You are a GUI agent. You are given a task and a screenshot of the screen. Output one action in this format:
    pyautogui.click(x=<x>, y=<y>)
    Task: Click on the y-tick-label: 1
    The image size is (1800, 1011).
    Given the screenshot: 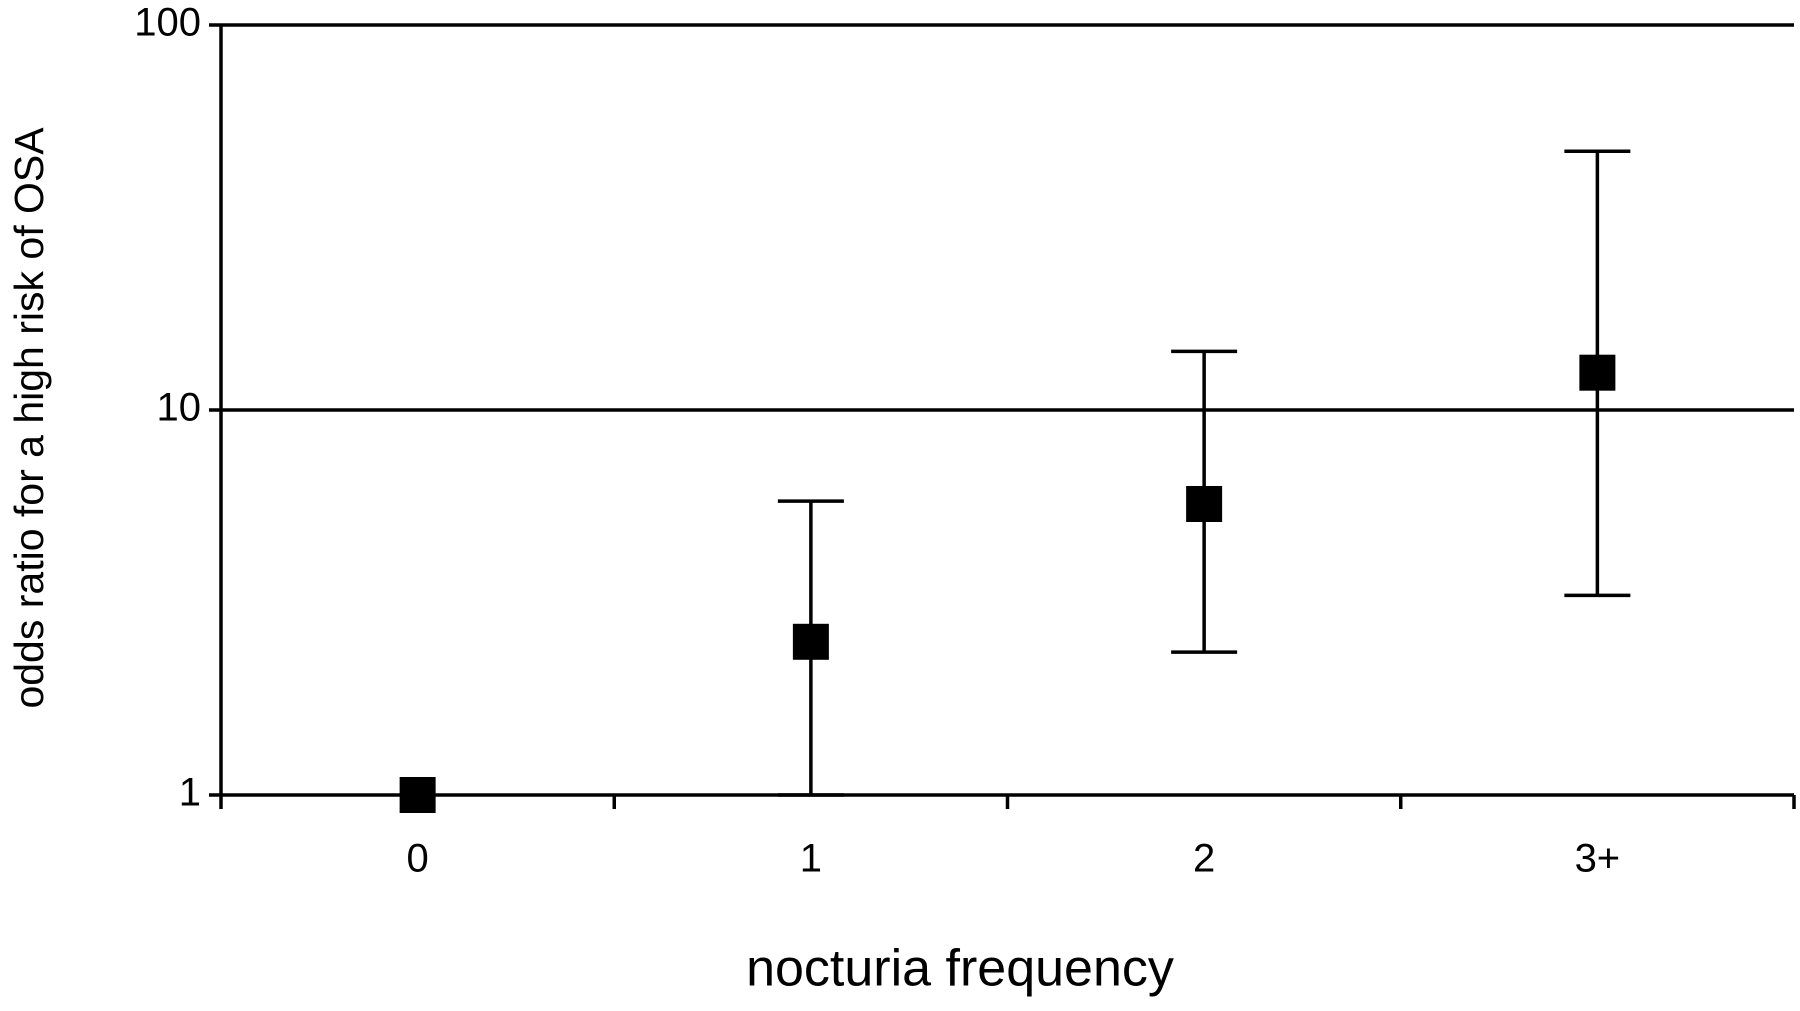 What is the action you would take?
    pyautogui.click(x=190, y=793)
    